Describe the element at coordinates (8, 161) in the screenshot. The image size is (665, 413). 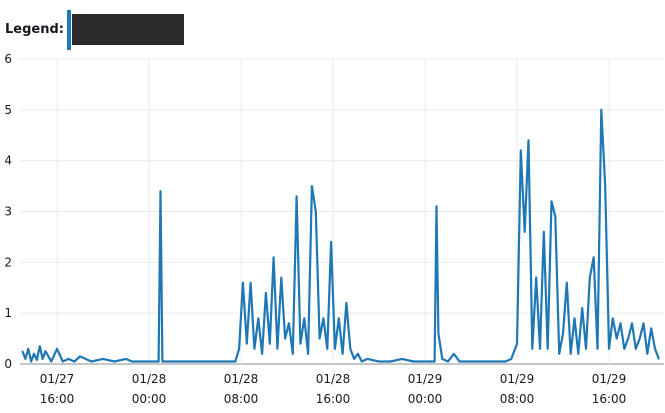
I see `y-tick-label: 4` at that location.